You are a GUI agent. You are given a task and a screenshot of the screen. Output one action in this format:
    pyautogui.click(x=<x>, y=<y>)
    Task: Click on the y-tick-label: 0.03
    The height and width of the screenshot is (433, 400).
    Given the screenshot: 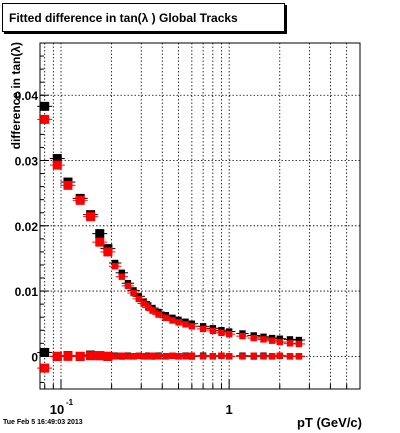 What is the action you would take?
    pyautogui.click(x=27, y=162)
    